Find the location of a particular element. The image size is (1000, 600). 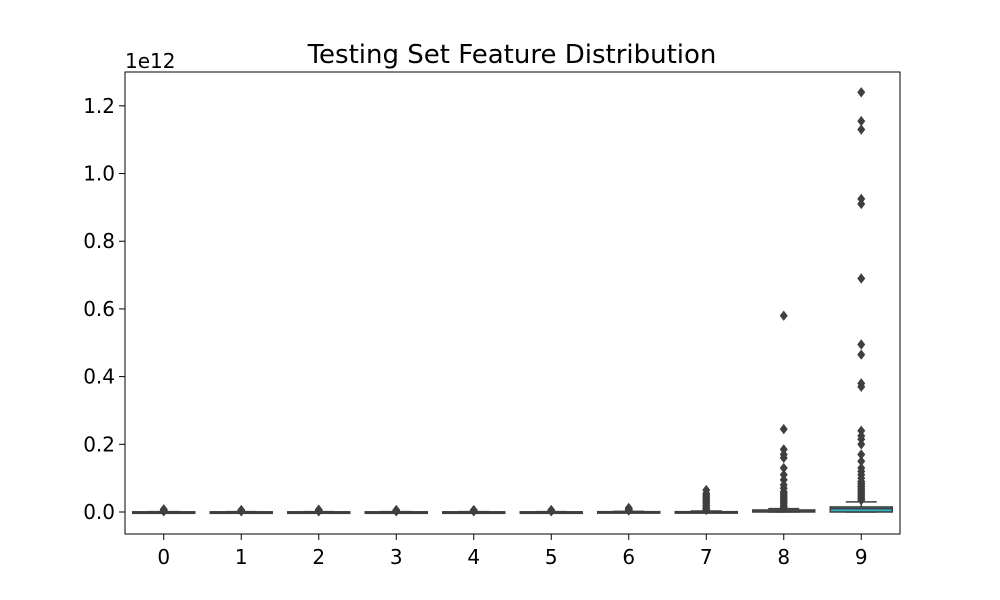

chart-title: Testing Set Feature Distribution is located at coordinates (512, 55).